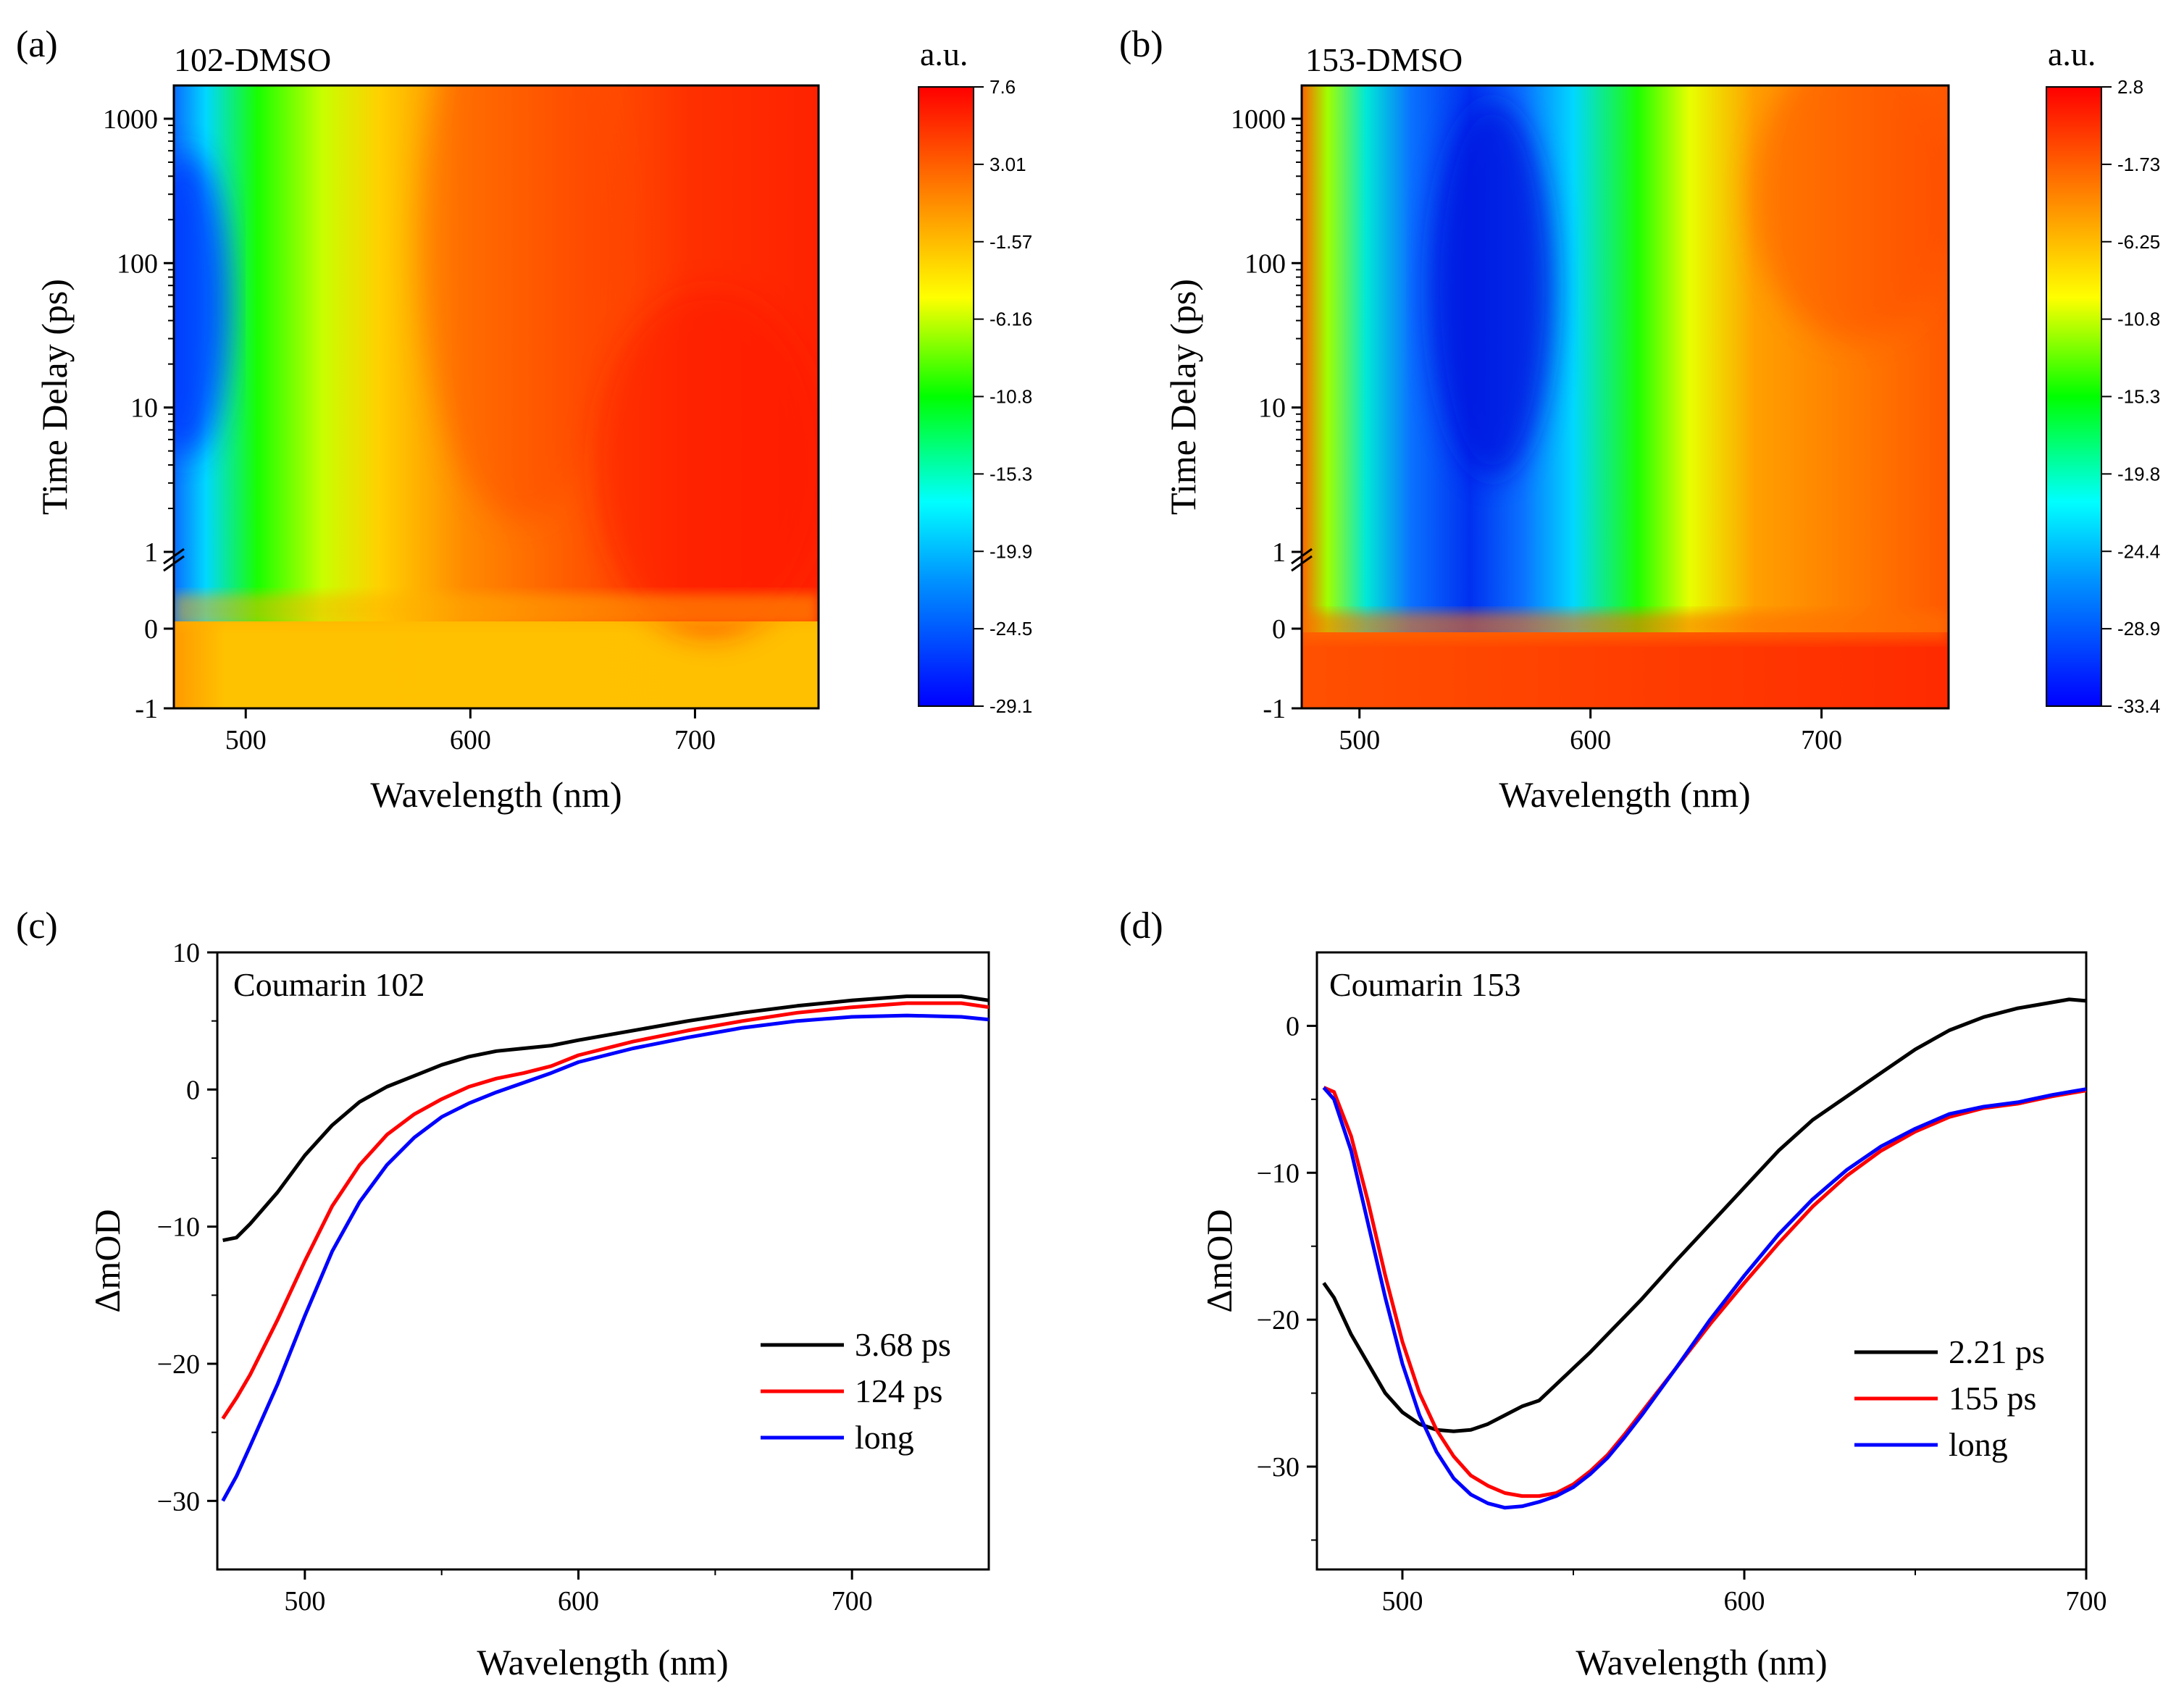  Describe the element at coordinates (1011, 706) in the screenshot. I see `colorbar-tick-label: -29.1` at that location.